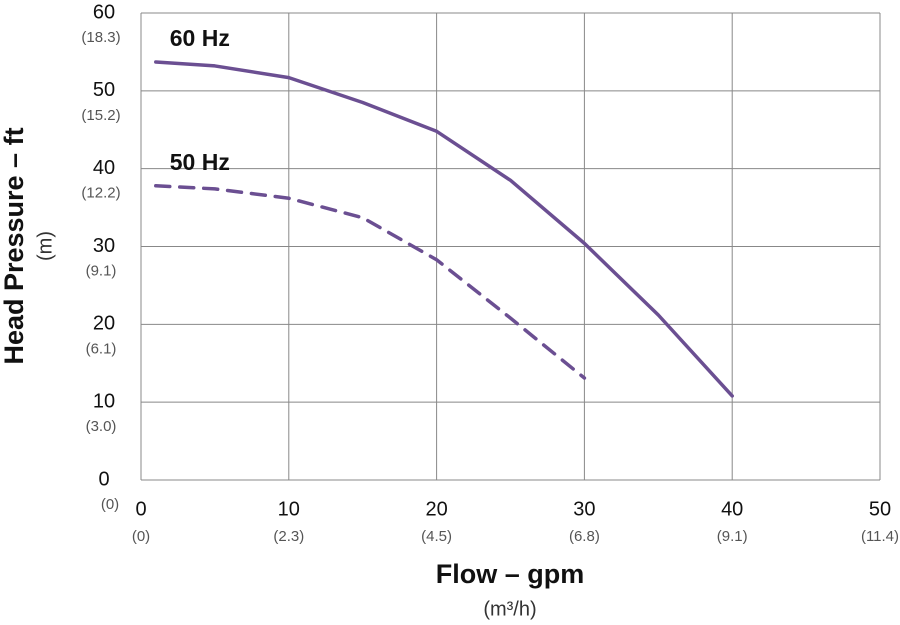 The image size is (900, 625). What do you see at coordinates (14, 245) in the screenshot?
I see `y-axis-title: Head Pressure – ft` at bounding box center [14, 245].